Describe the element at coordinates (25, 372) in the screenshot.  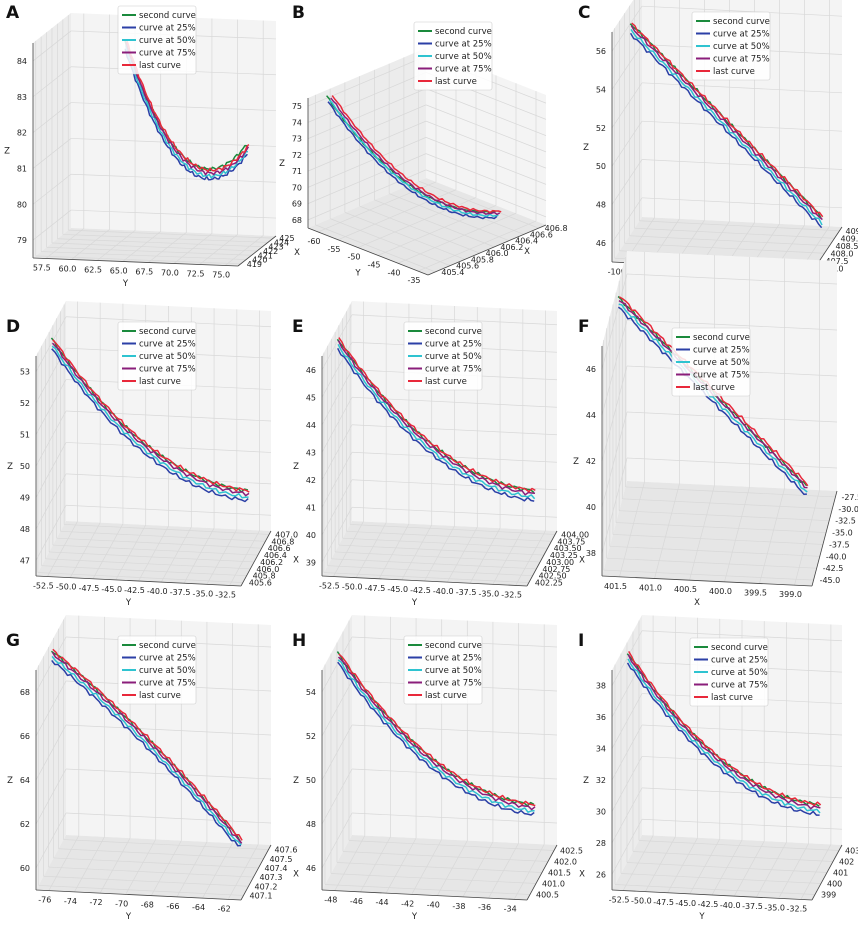
I see `z-tick-label: 53` at that location.